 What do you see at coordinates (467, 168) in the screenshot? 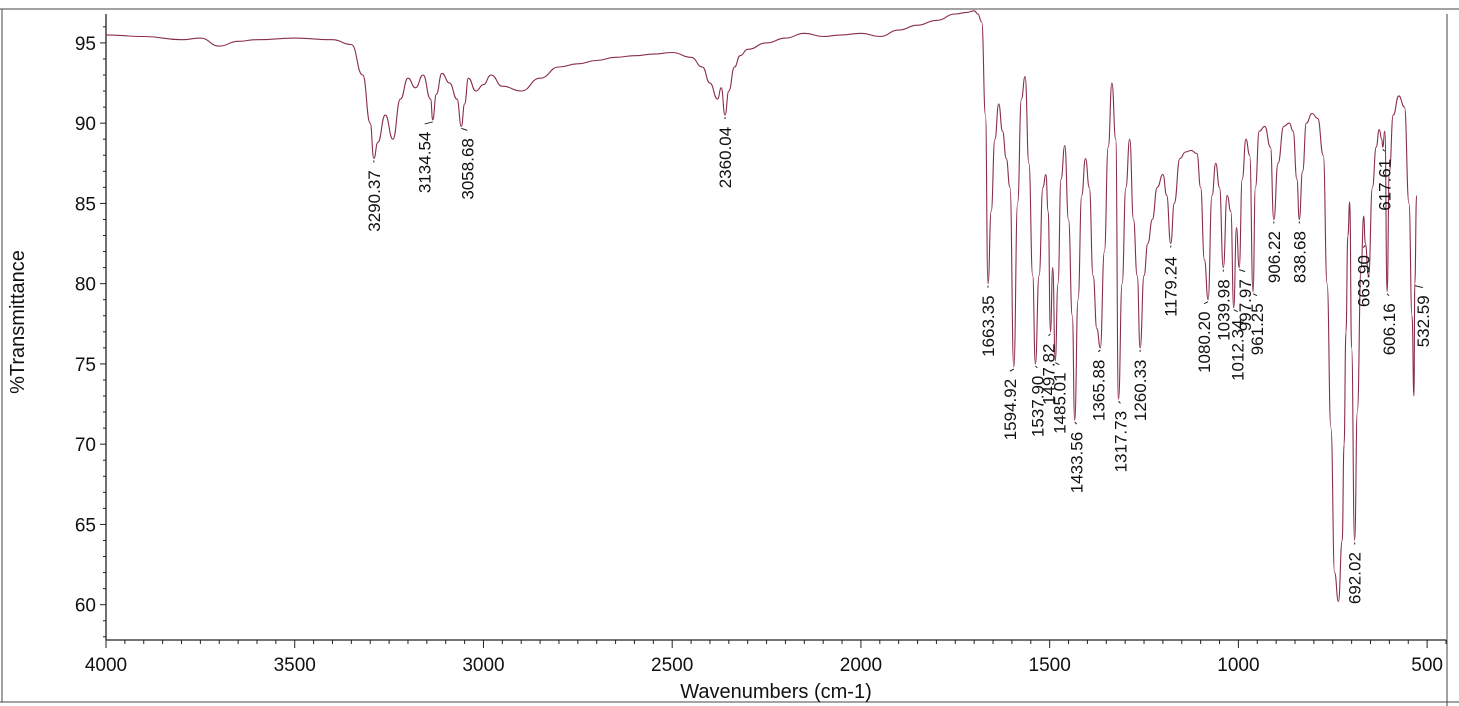
I see `peak-label: 3058.68` at bounding box center [467, 168].